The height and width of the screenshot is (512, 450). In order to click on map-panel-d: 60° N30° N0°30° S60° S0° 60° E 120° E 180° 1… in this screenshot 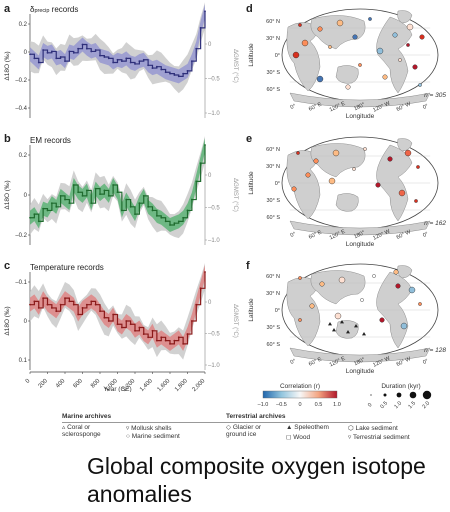, I will do `click(347, 64)`.